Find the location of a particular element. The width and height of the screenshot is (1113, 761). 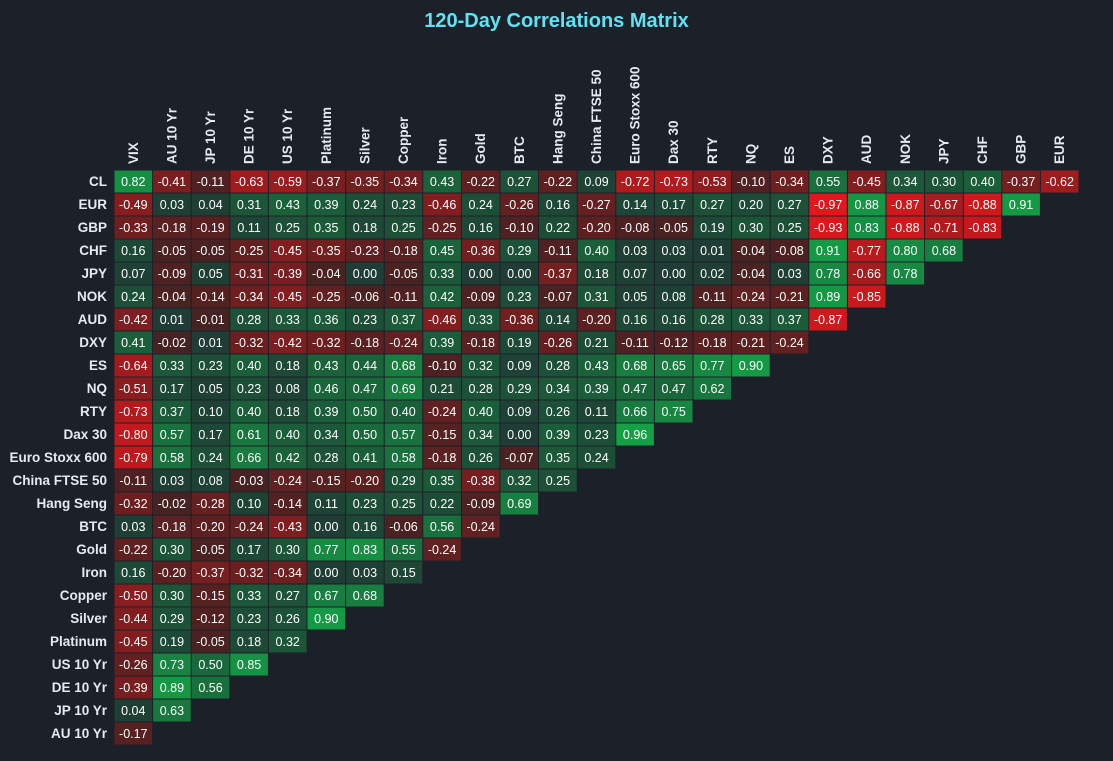

column-label: JP 10 Yr is located at coordinates (210, 137).